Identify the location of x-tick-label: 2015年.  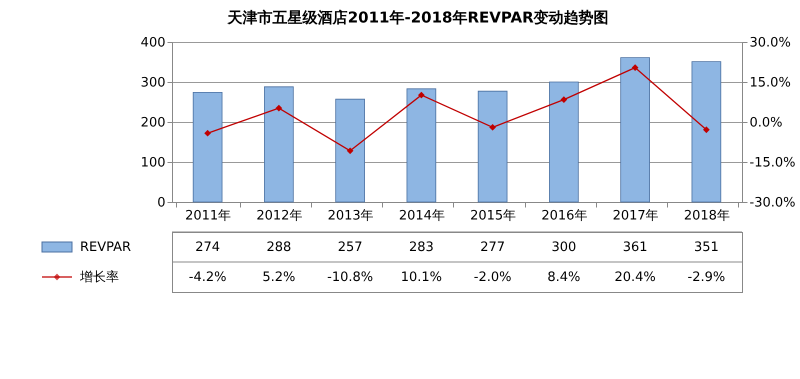
(493, 216).